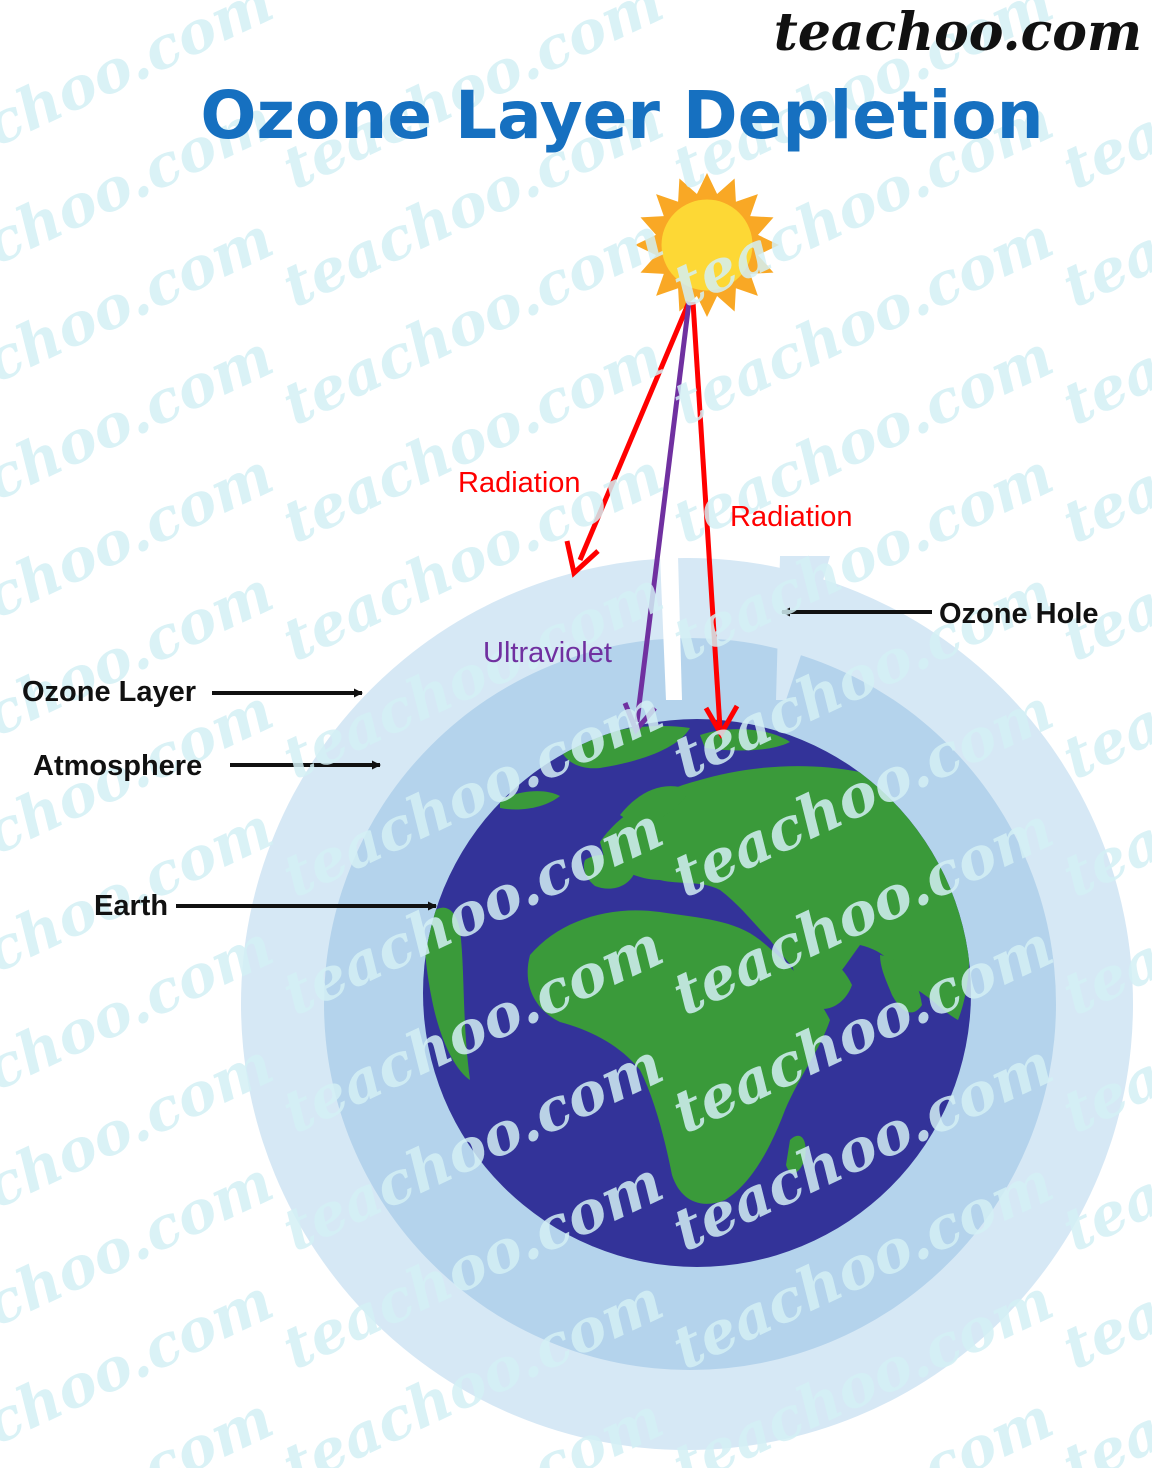  I want to click on ultraviolet-label: Ultraviolet, so click(547, 653).